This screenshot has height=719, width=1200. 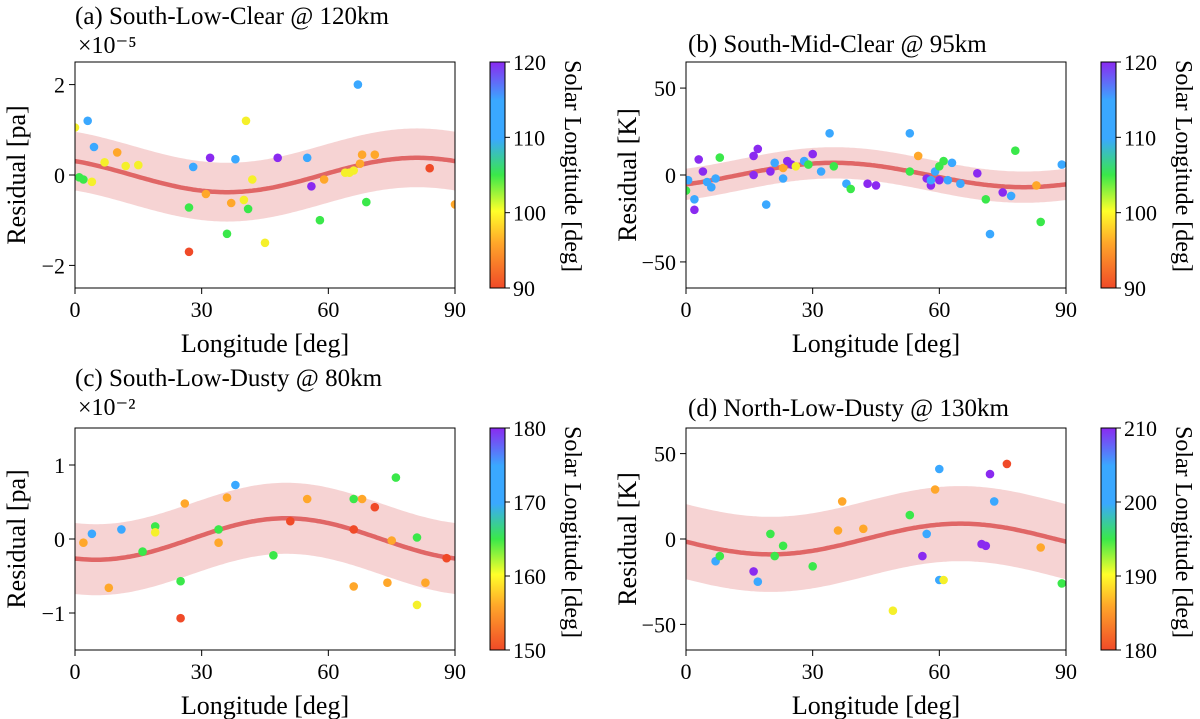 I want to click on y-axis-label: Residual [pa], so click(x=16, y=538).